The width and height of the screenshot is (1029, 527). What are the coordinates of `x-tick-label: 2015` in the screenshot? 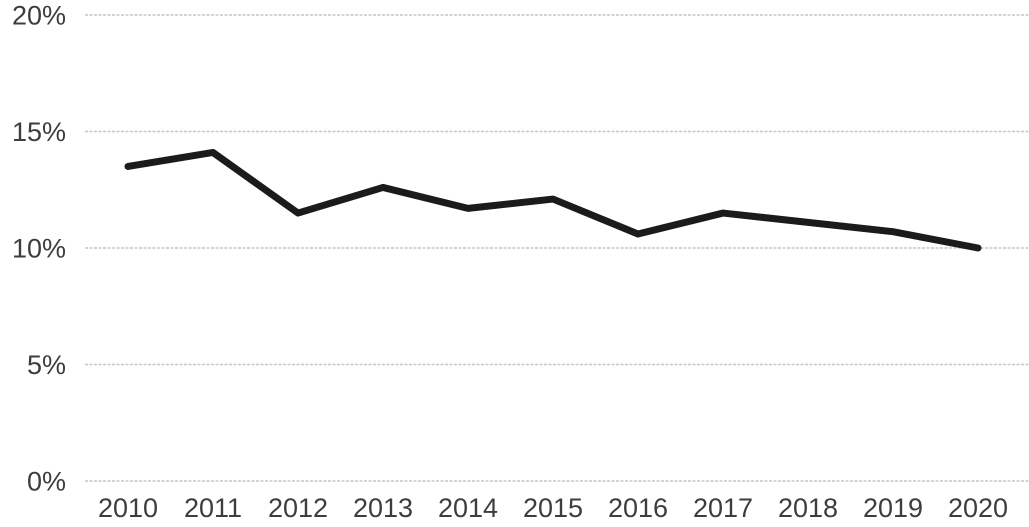 It's located at (553, 508).